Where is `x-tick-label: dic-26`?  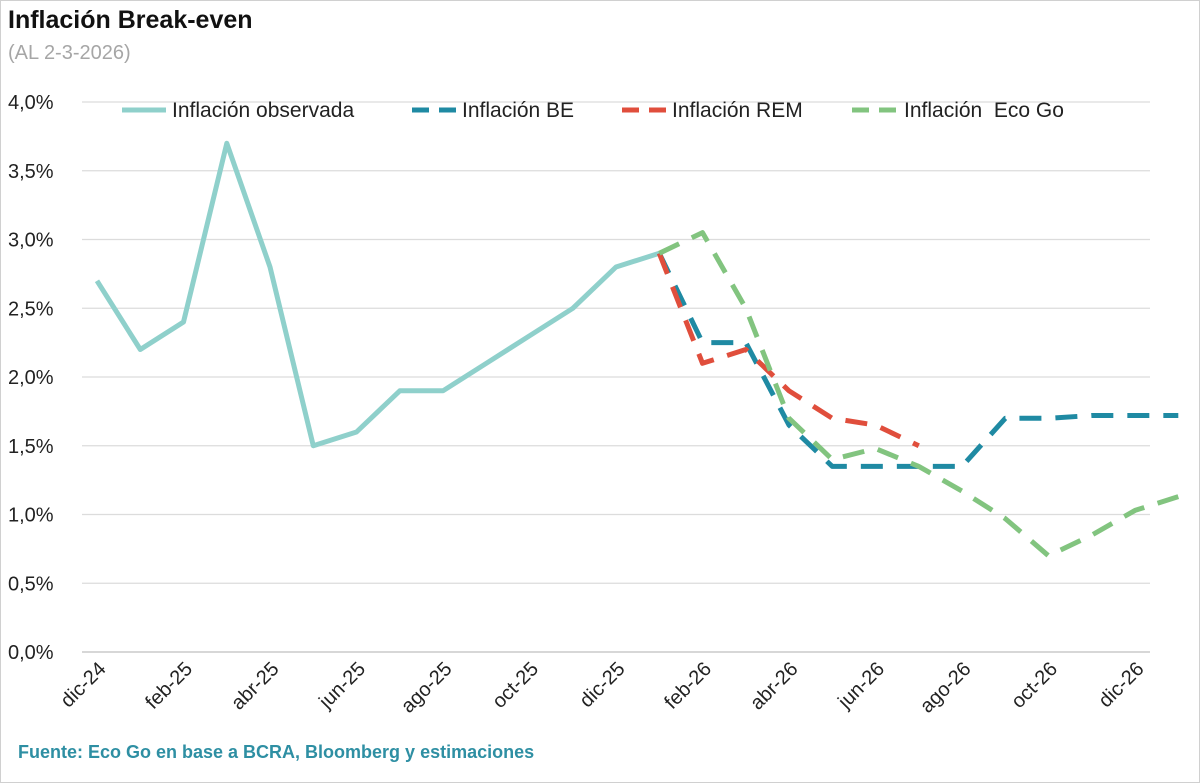
x-tick-label: dic-26 is located at coordinates (1121, 685).